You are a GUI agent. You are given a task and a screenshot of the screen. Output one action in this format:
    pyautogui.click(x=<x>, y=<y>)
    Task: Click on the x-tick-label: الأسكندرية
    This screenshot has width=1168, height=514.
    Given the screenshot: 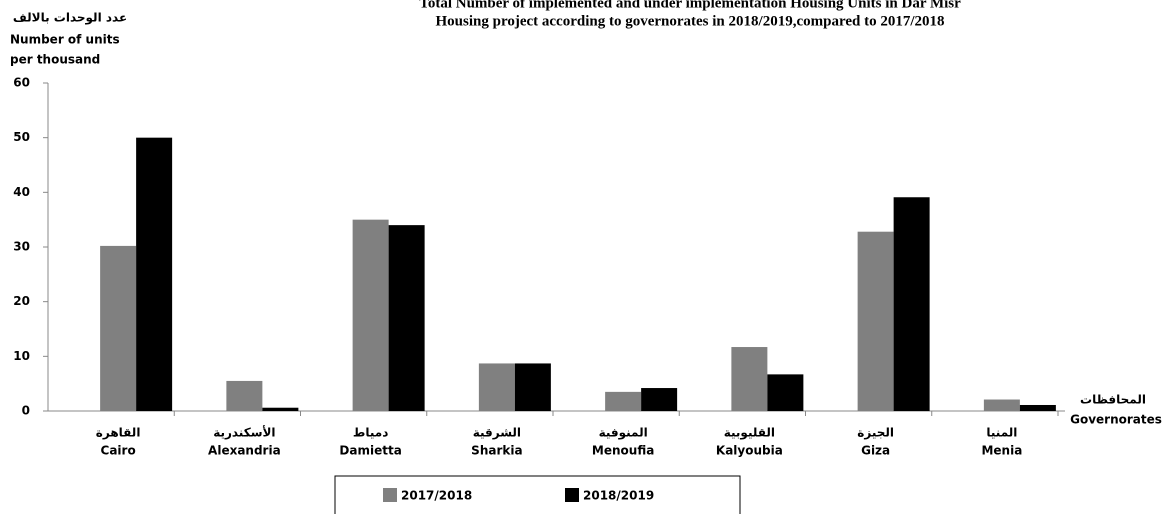 What is the action you would take?
    pyautogui.click(x=244, y=432)
    